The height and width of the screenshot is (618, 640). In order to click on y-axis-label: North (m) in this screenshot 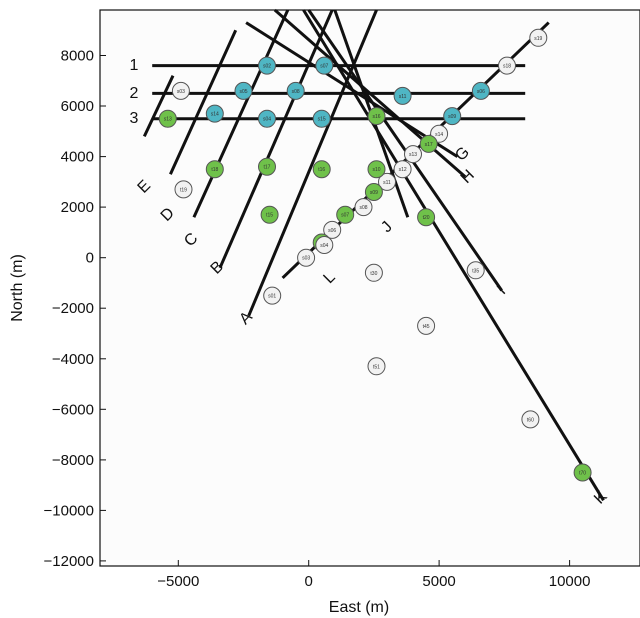, I will do `click(17, 288)`.